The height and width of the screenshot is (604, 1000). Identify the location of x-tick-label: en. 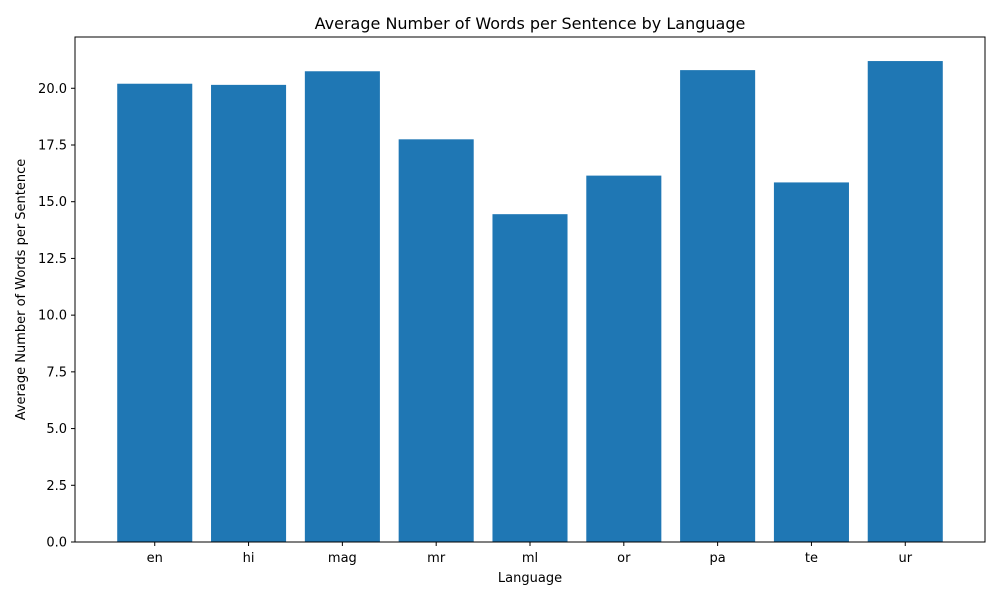
(155, 558).